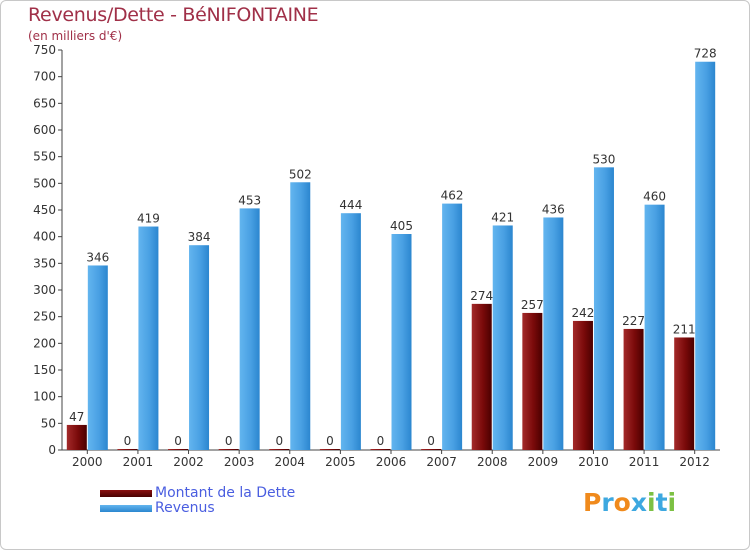 Image resolution: width=750 pixels, height=550 pixels. I want to click on data-label-revenus: 502, so click(300, 174).